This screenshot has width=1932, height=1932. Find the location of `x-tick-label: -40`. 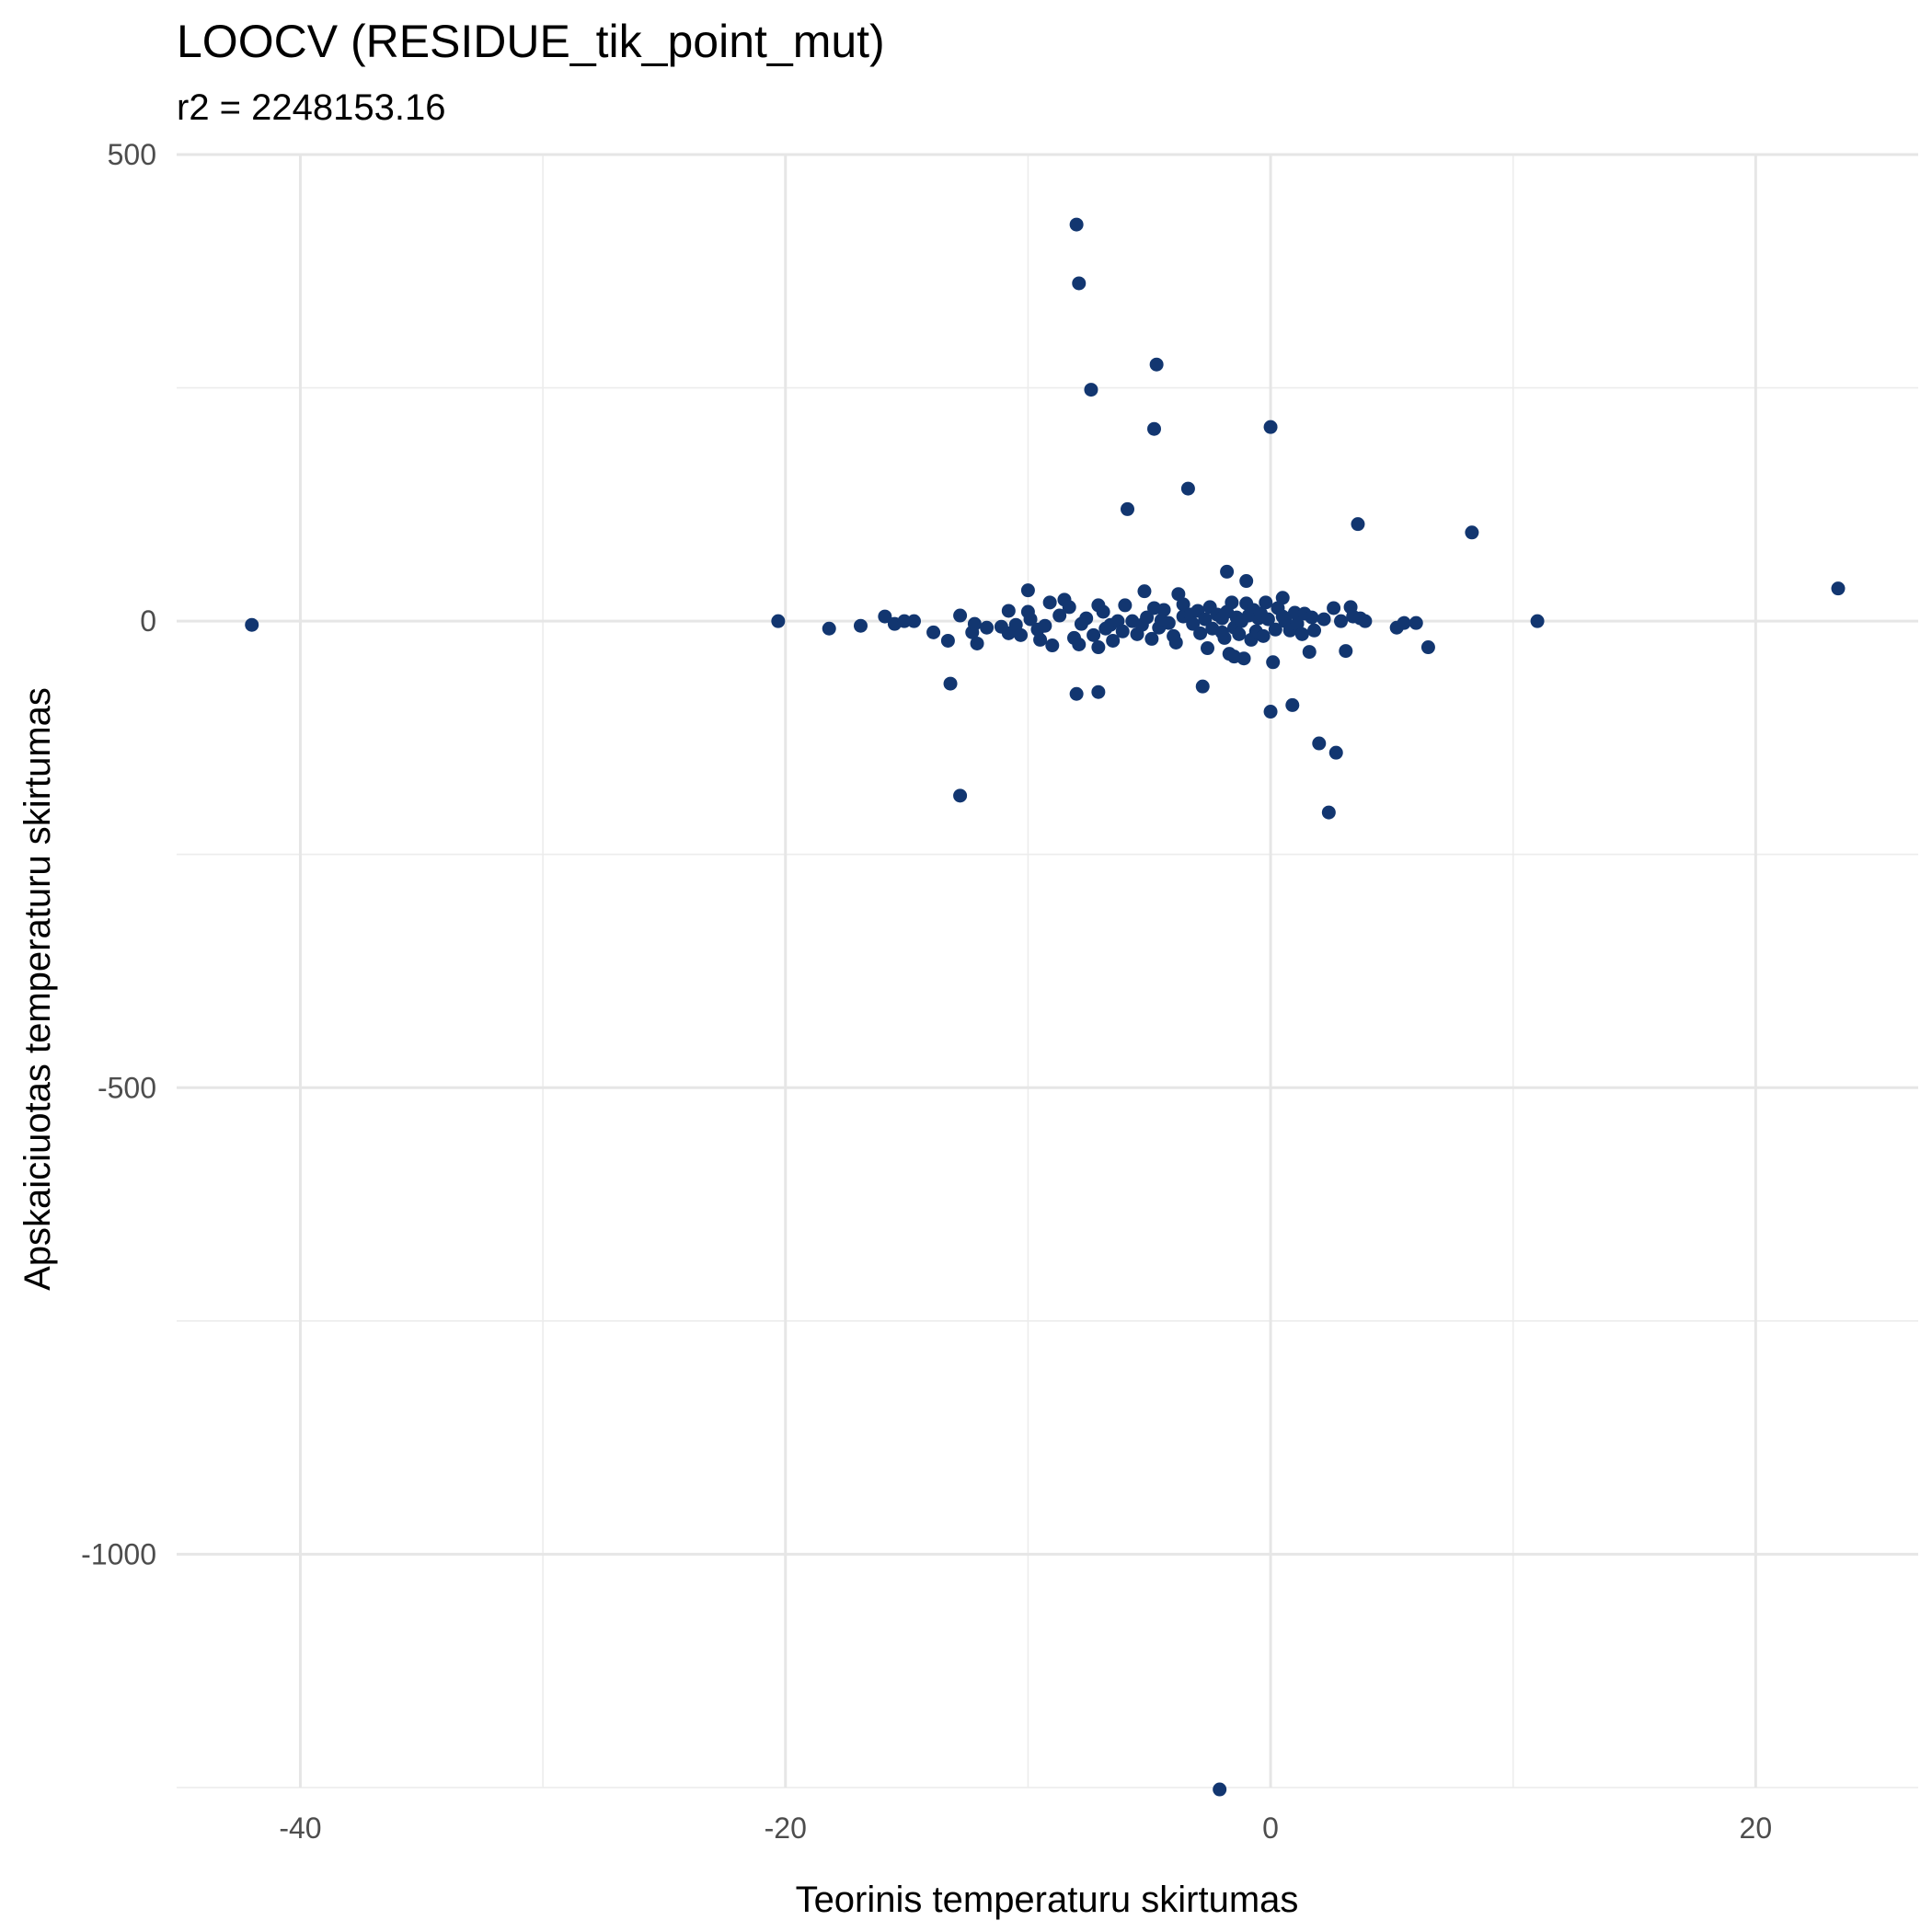

x-tick-label: -40 is located at coordinates (300, 1828).